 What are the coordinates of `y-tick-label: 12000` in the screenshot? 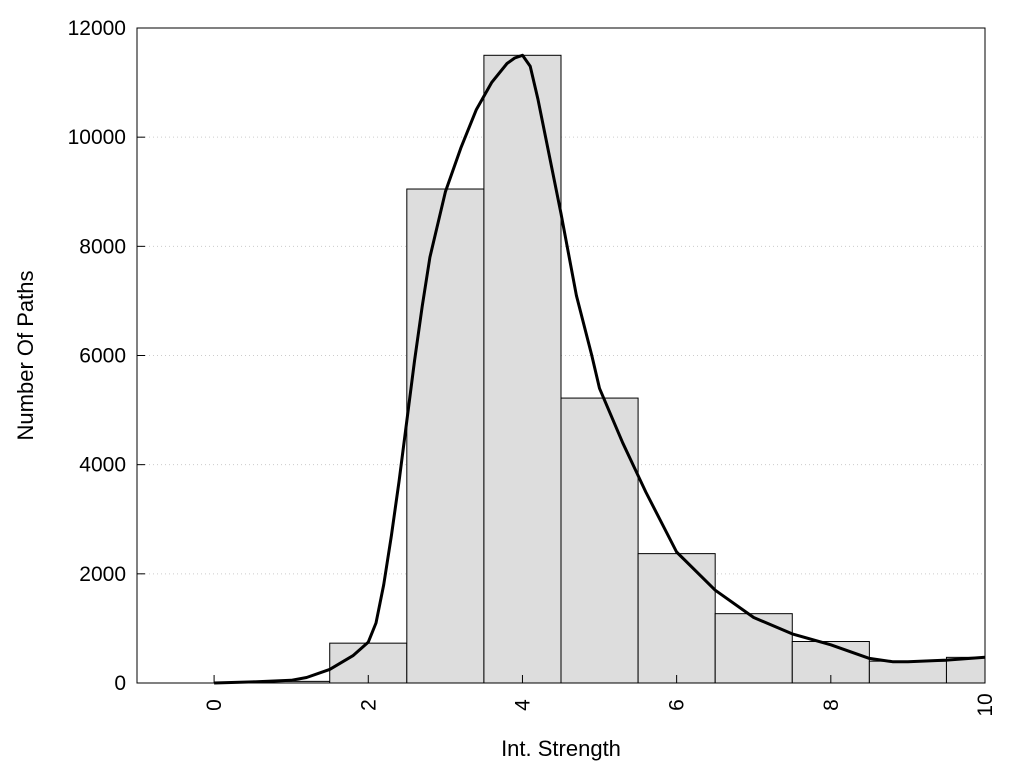 It's located at (97, 28).